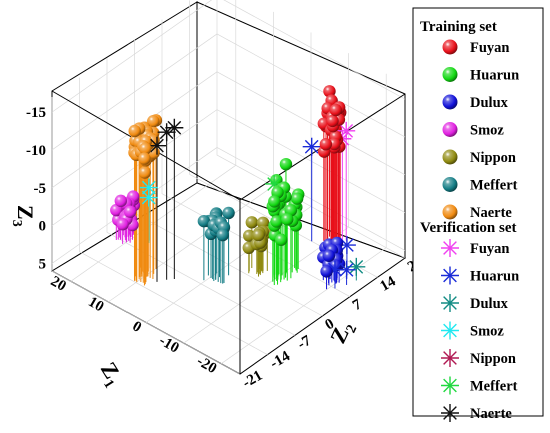 Image resolution: width=550 pixels, height=433 pixels. What do you see at coordinates (274, 184) in the screenshot?
I see `meffert-asterisk-stroke` at bounding box center [274, 184].